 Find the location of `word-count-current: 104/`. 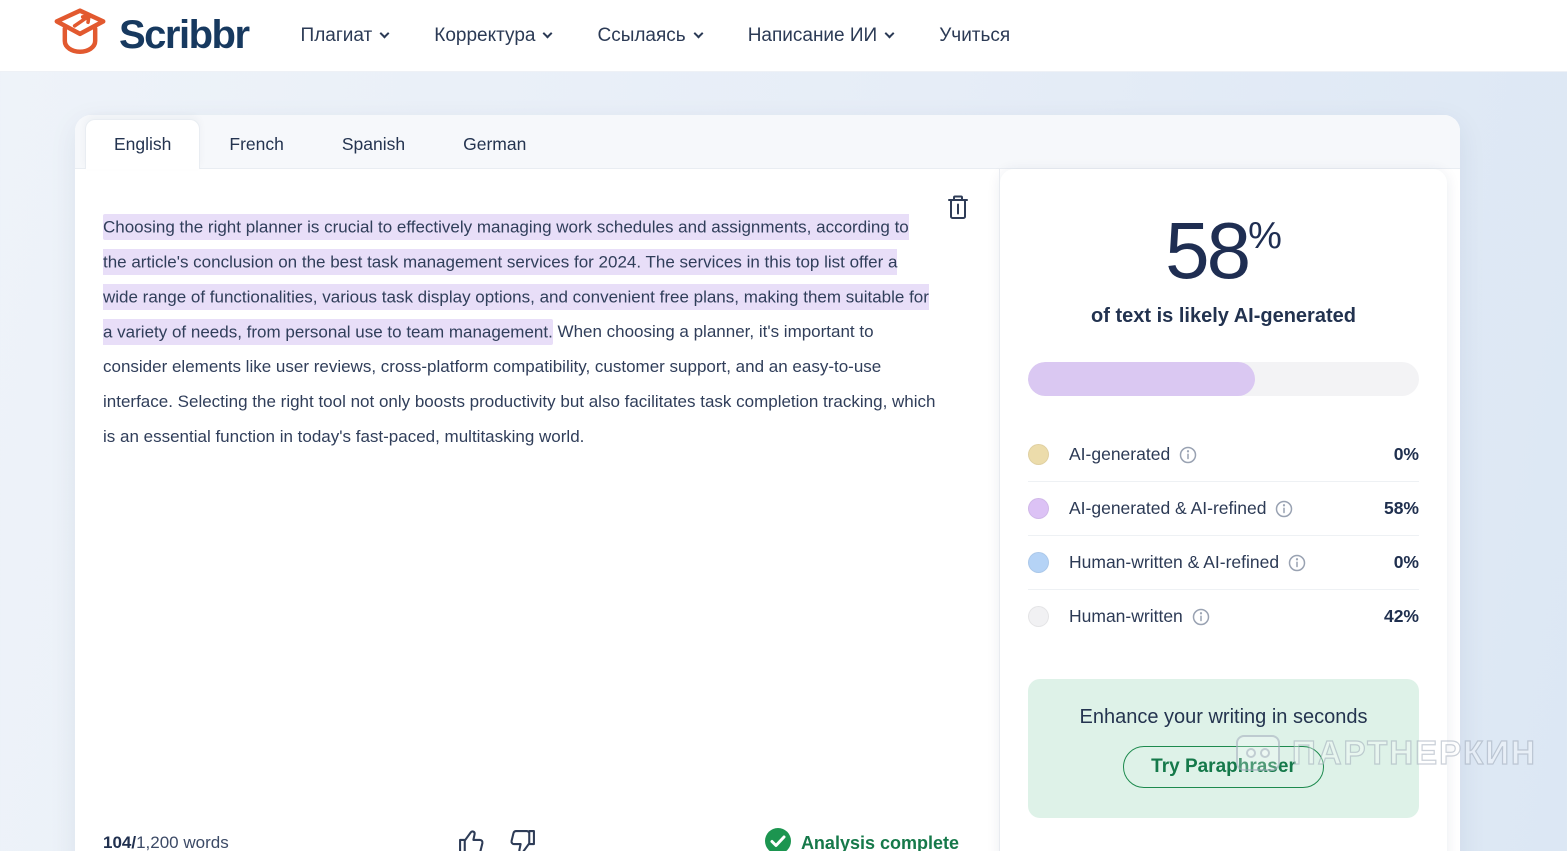

word-count-current: 104/ is located at coordinates (120, 842).